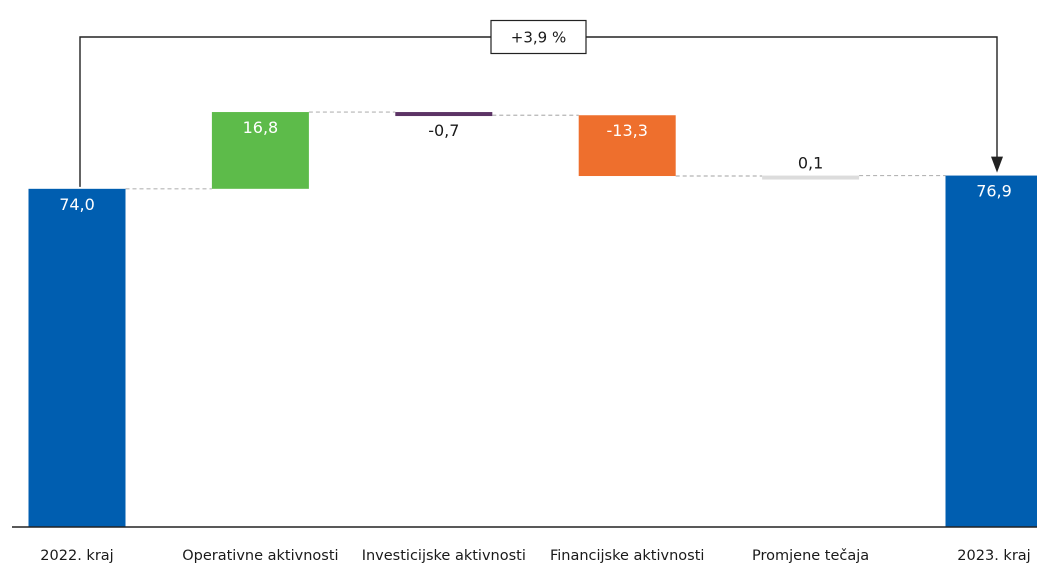  I want to click on value-label: -0,7, so click(443, 130).